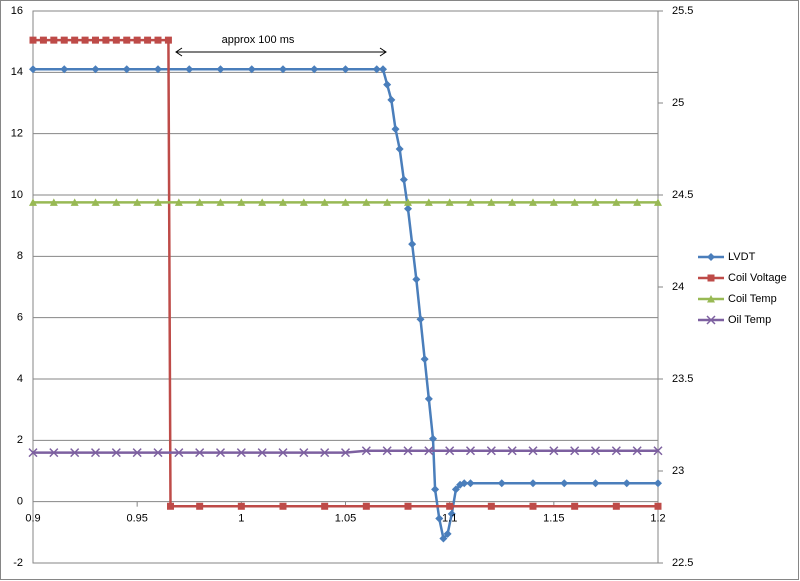  What do you see at coordinates (20, 379) in the screenshot?
I see `y-tick-label: 4` at bounding box center [20, 379].